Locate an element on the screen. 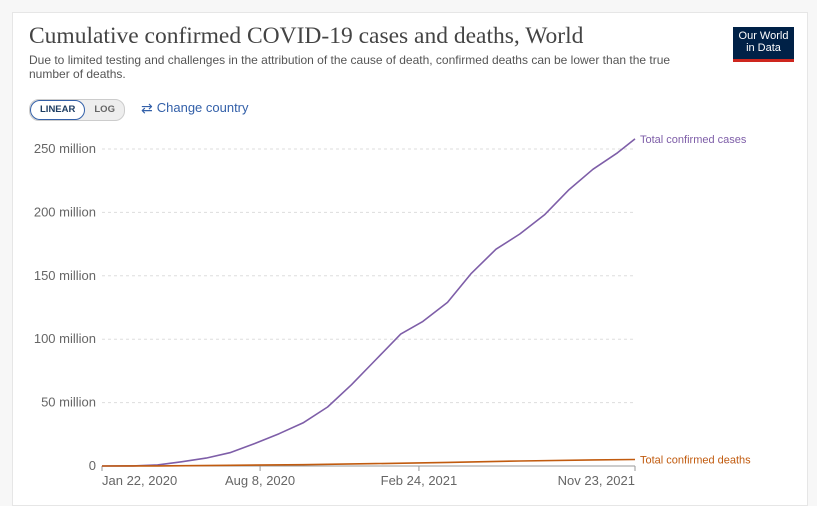  x-tick-label: Nov 23, 2021 is located at coordinates (596, 480).